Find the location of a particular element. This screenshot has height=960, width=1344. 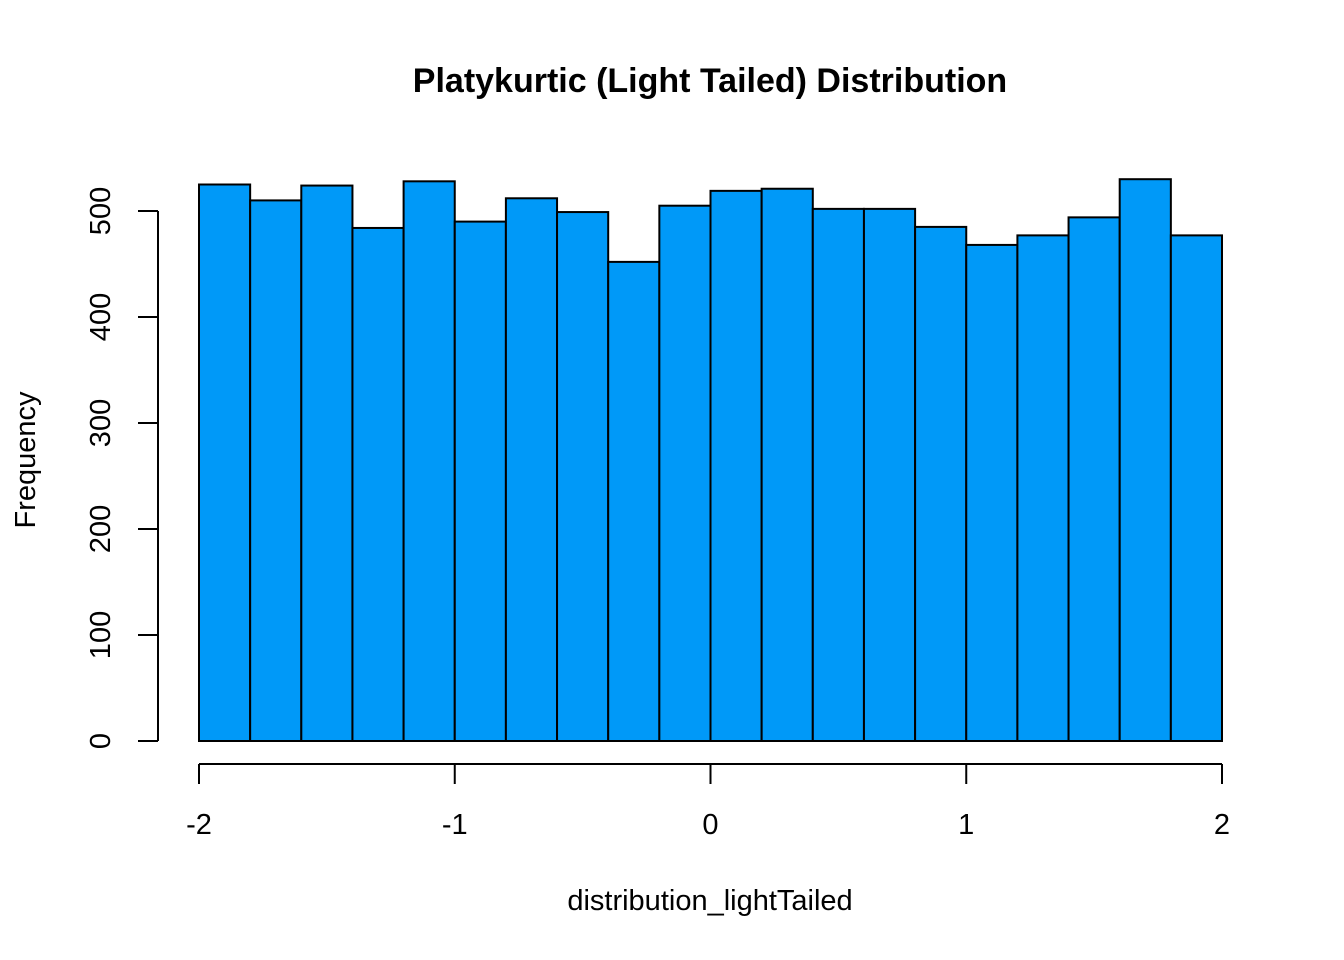

x-tick-label: -1 is located at coordinates (455, 825).